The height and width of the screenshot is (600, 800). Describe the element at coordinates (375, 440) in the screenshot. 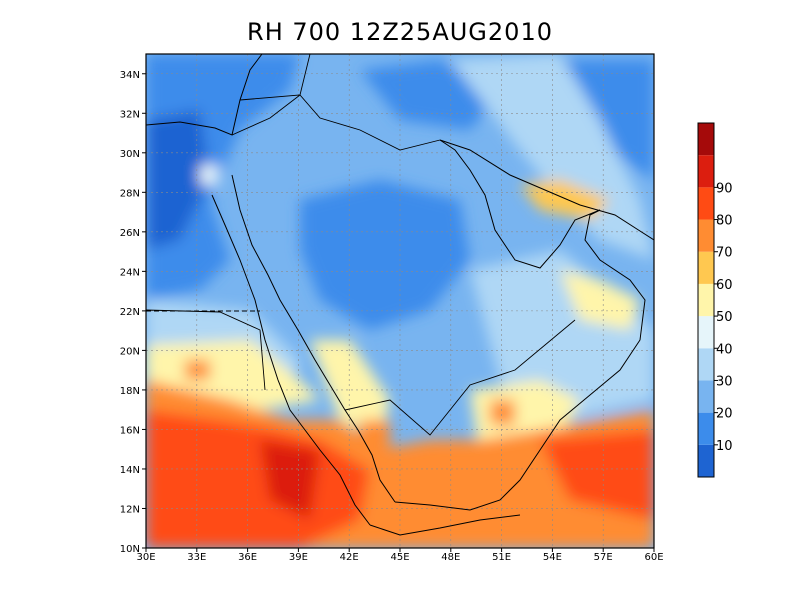

I see `rh-region-yemen-orange` at that location.